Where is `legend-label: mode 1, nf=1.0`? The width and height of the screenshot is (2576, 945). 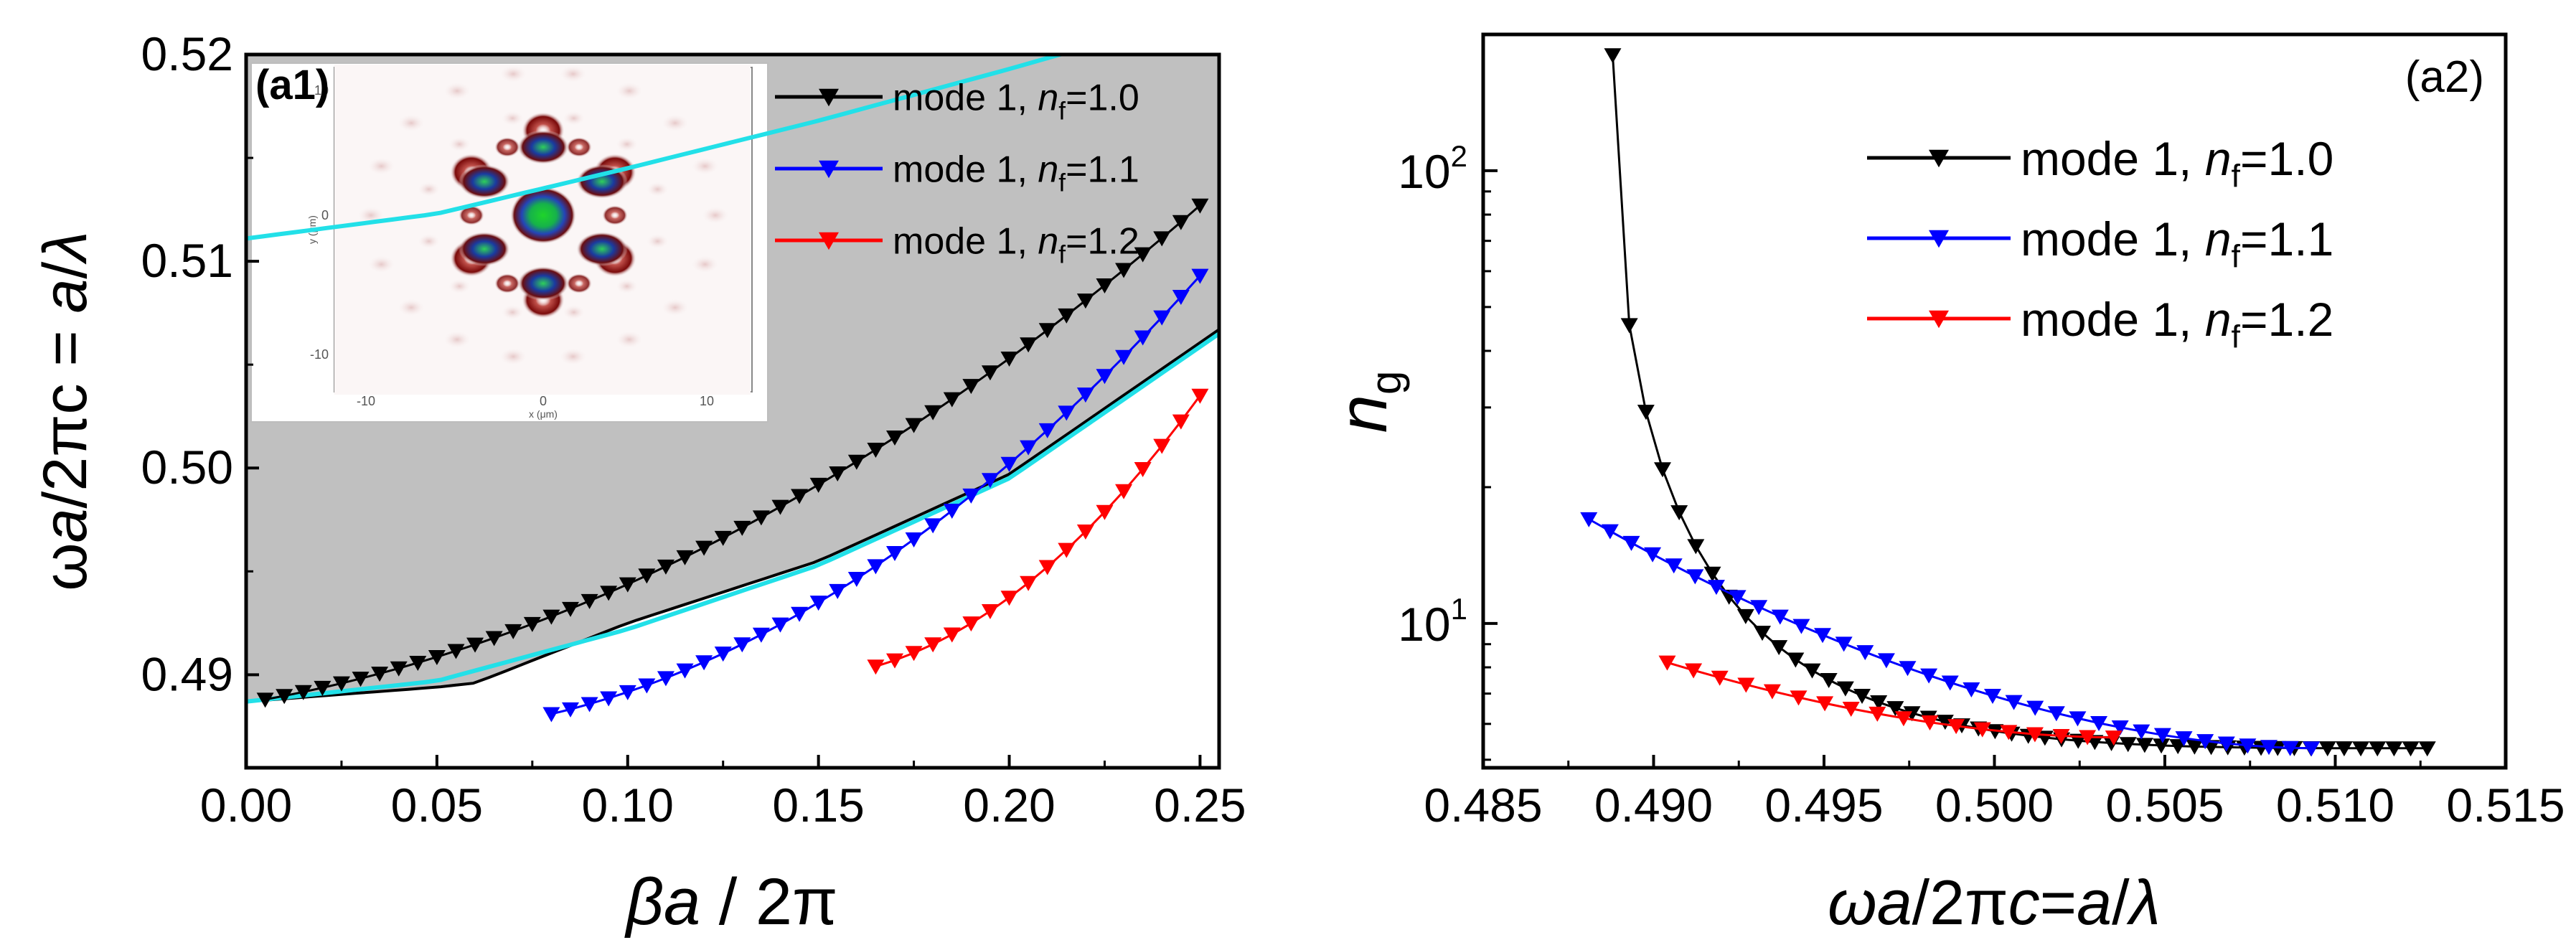
legend-label: mode 1, nf=1.0 is located at coordinates (2177, 163).